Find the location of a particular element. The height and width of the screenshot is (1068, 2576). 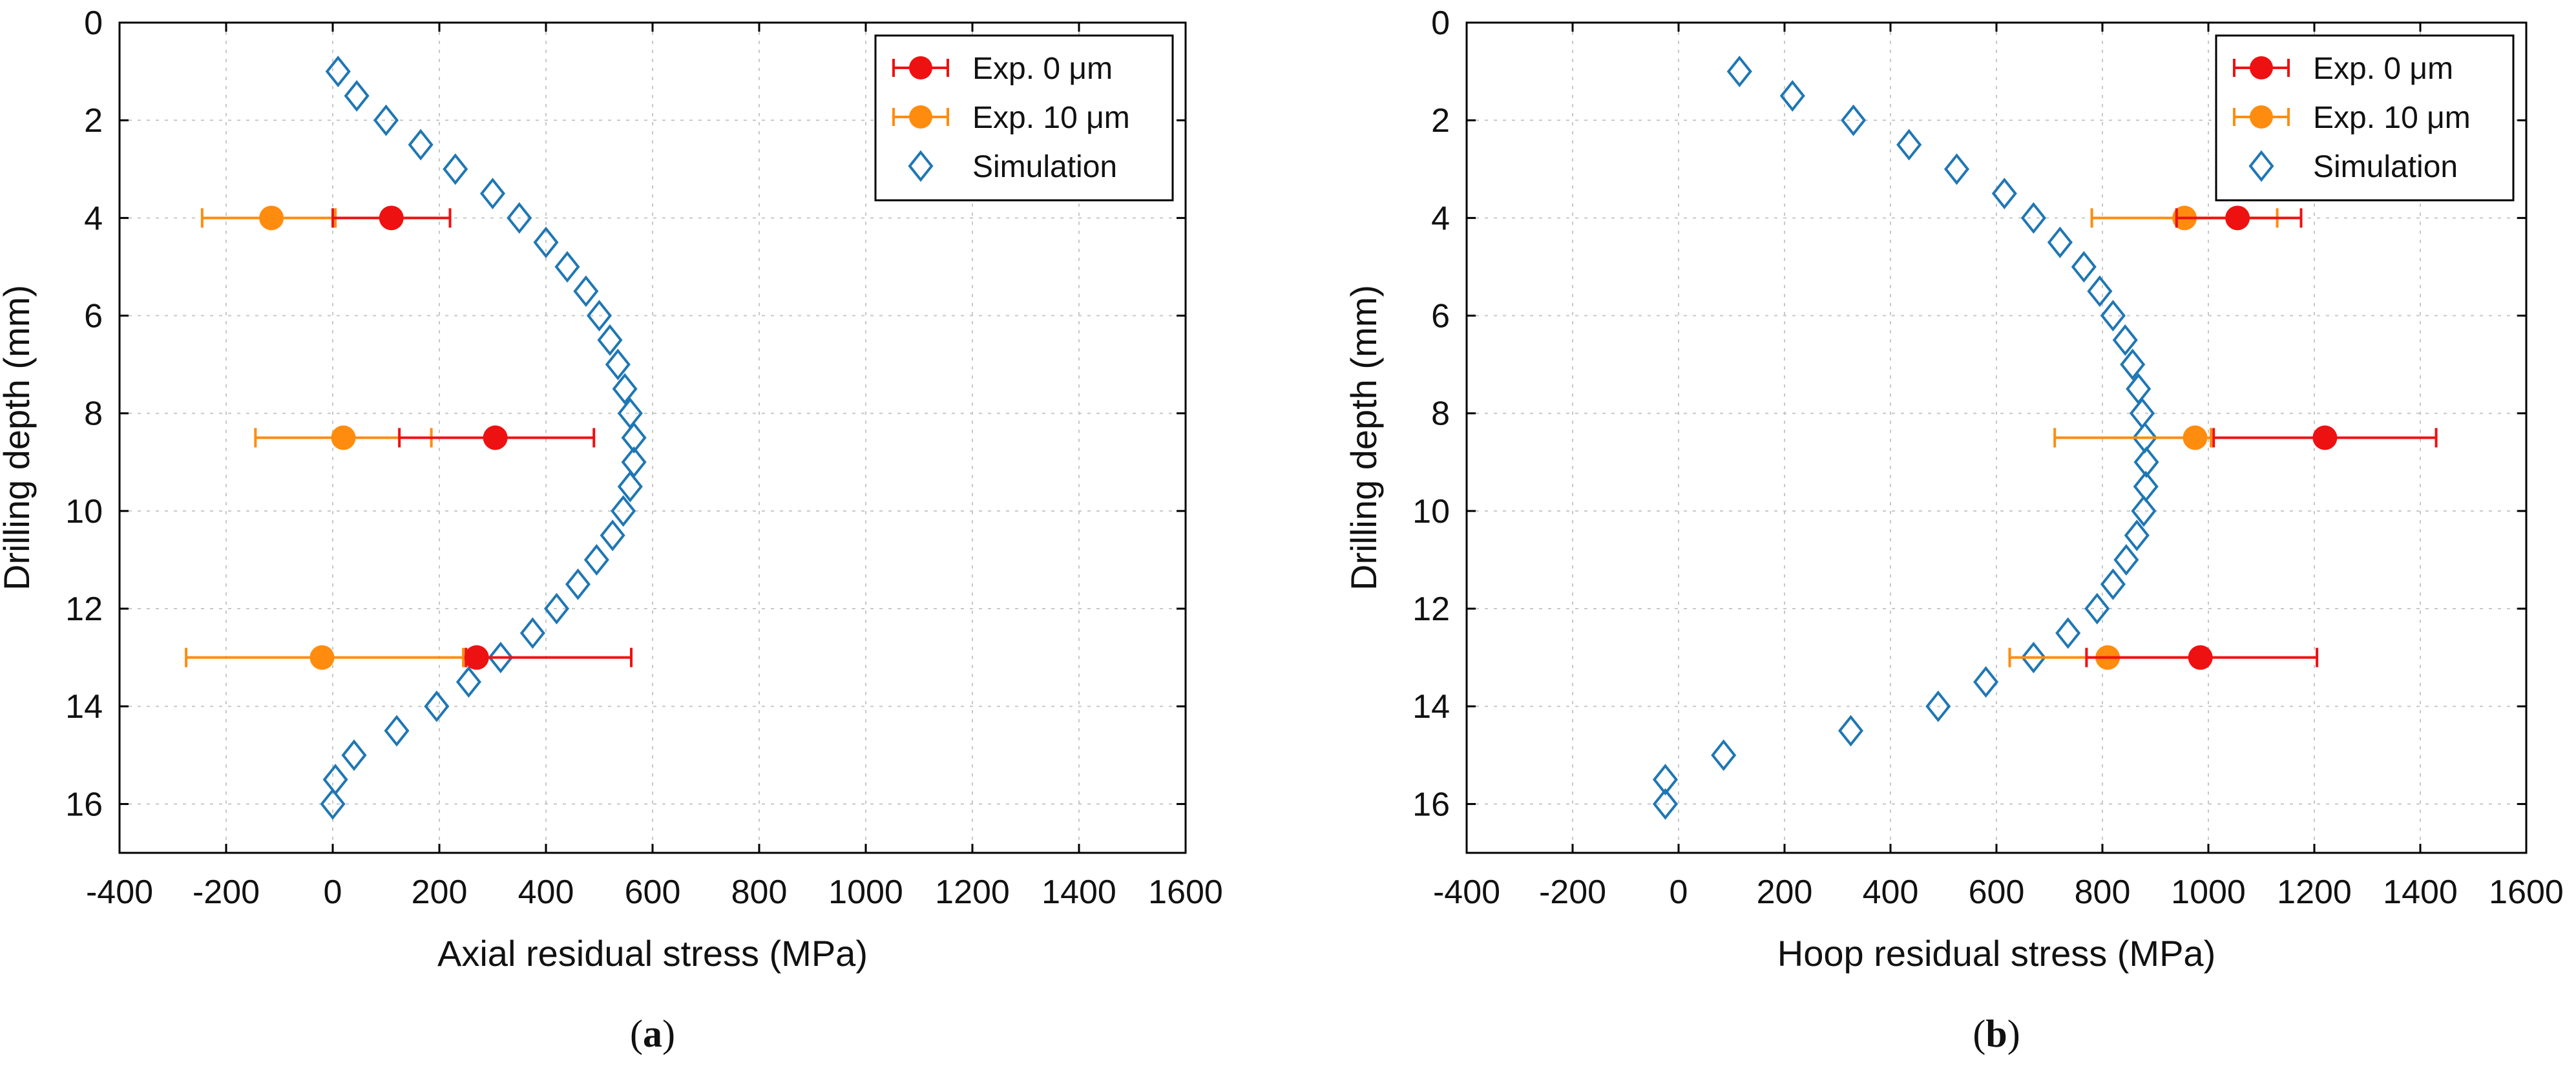

legend-marker-sim is located at coordinates (2261, 166).